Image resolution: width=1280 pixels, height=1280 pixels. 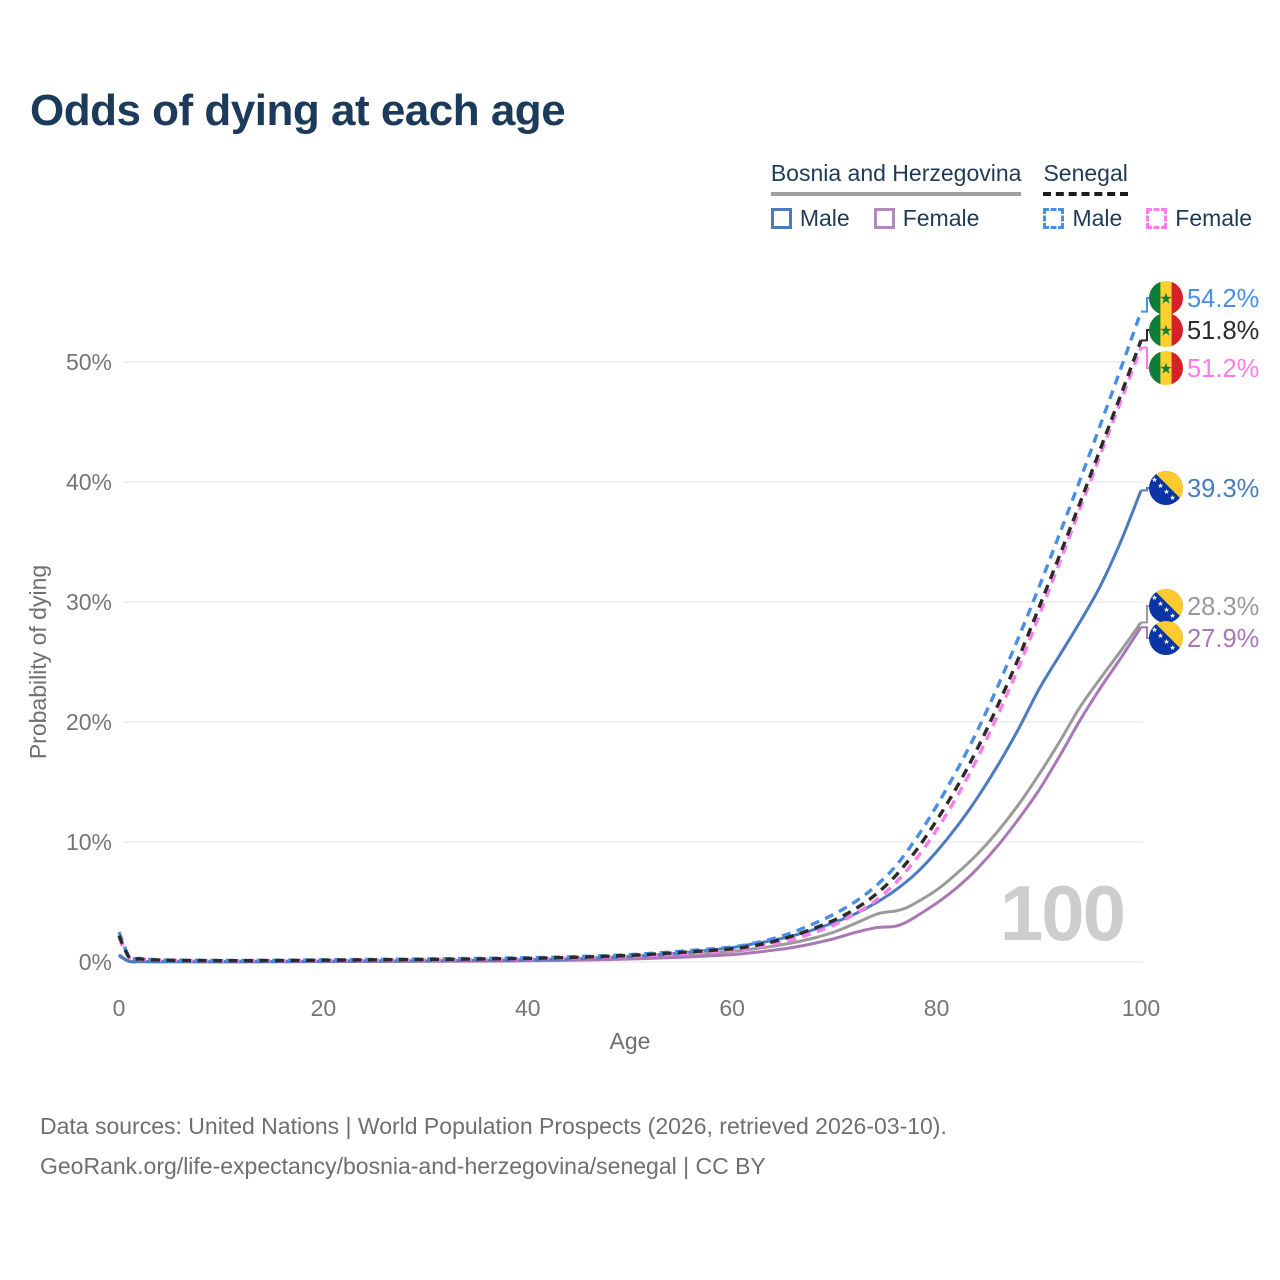 What do you see at coordinates (1223, 331) in the screenshot?
I see `end-value-label-senegal-both-sexes: 51.8%` at bounding box center [1223, 331].